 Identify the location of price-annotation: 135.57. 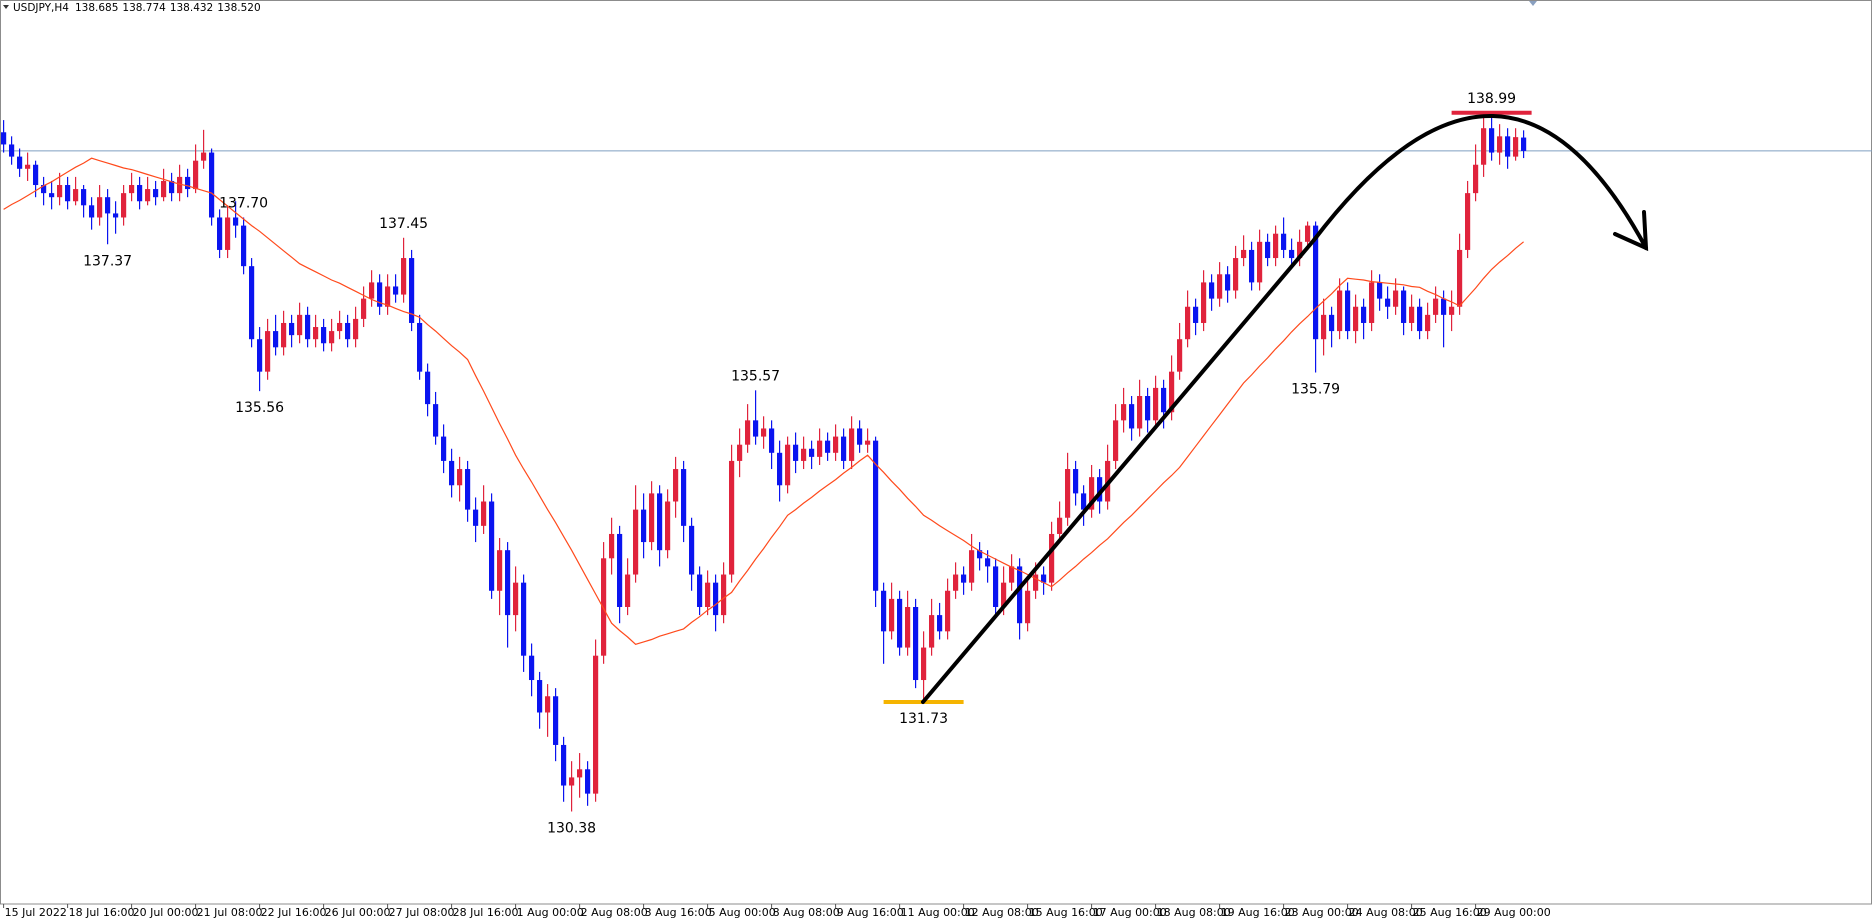
(755, 376).